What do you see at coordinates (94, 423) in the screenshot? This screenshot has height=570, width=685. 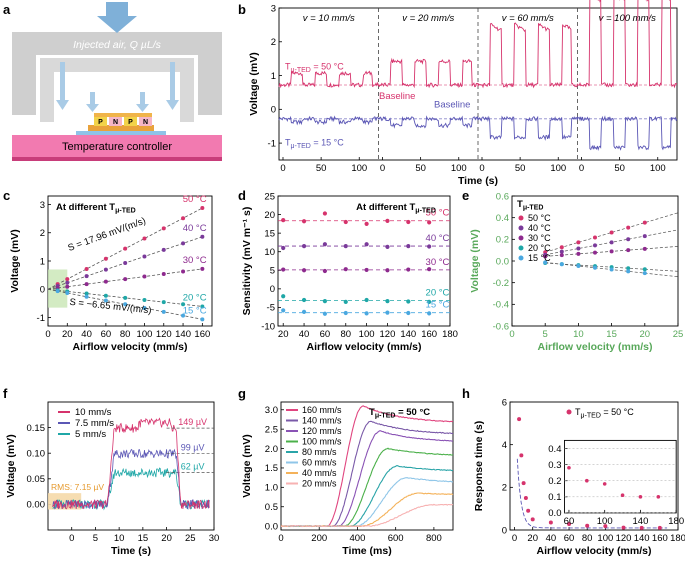 I see `legend-label: 7.5 mm/s` at bounding box center [94, 423].